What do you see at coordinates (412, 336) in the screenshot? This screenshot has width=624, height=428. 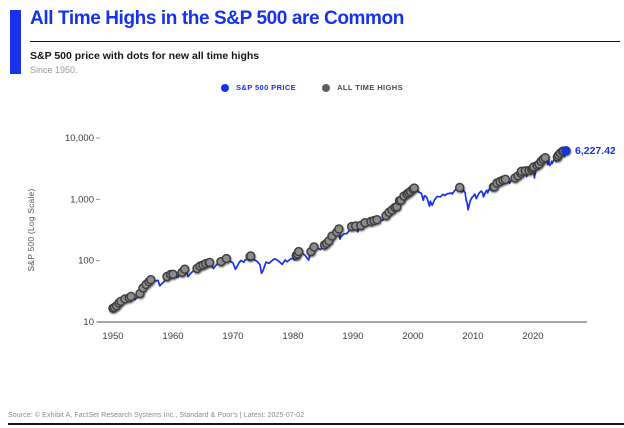 I see `x-tick-label: 2000` at bounding box center [412, 336].